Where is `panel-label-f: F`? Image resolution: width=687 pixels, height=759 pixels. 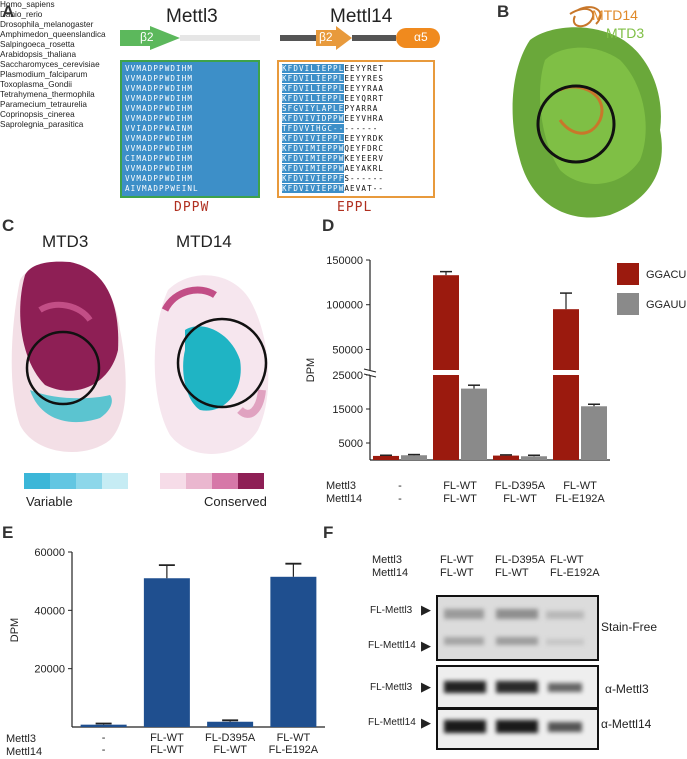 panel-label-f: F is located at coordinates (328, 532).